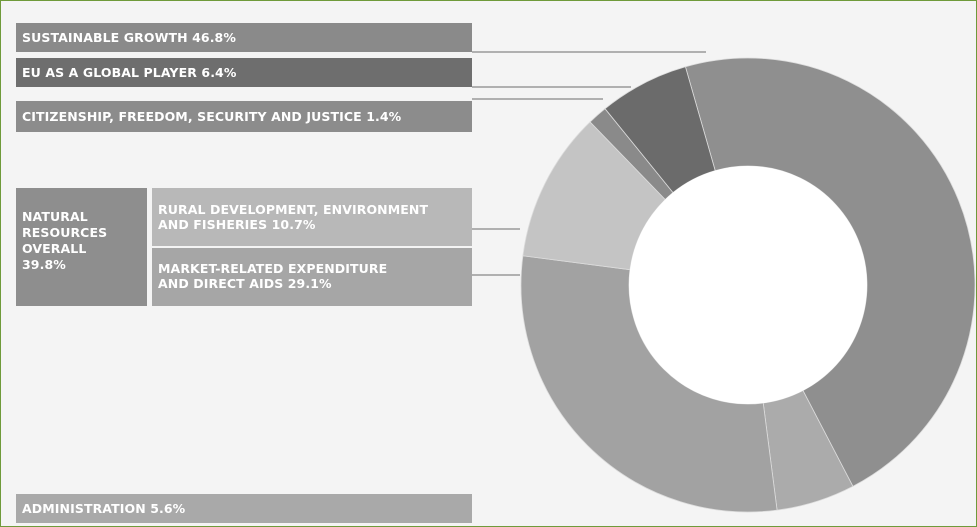 This screenshot has width=977, height=527. Describe the element at coordinates (245, 283) in the screenshot. I see `market-line-2: AND DIRECT AIDS 29.1%` at that location.